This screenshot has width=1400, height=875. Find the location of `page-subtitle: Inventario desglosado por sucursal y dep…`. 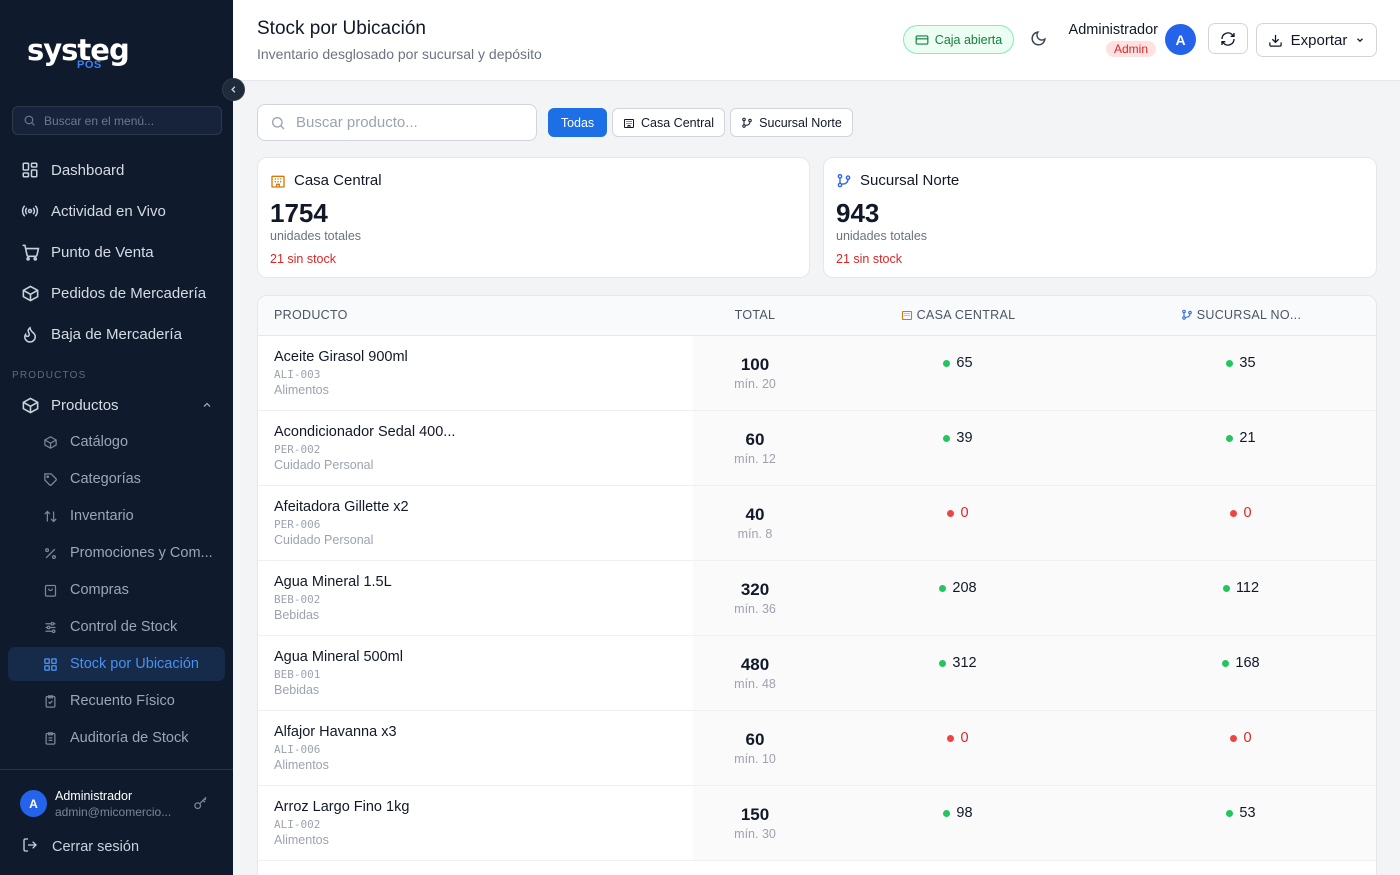

page-subtitle: Inventario desglosado por sucursal y dep… is located at coordinates (399, 54).